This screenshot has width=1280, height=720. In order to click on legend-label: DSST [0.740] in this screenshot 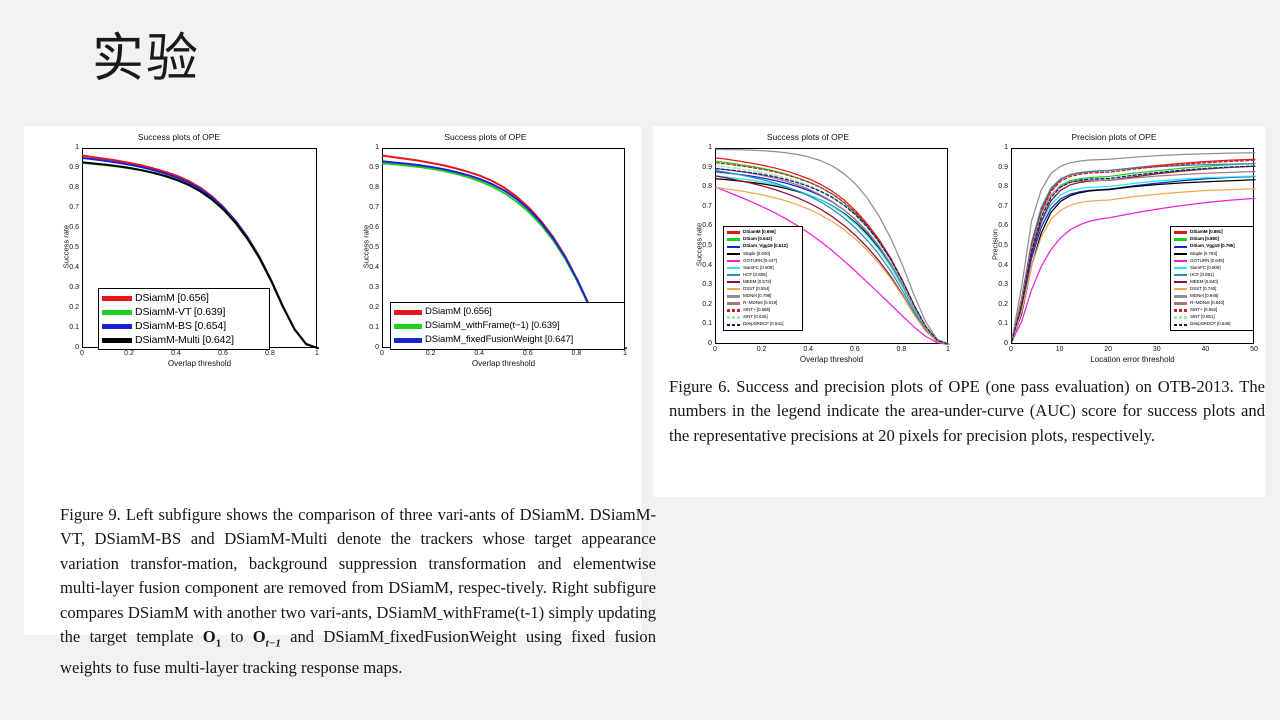, I will do `click(1203, 288)`.